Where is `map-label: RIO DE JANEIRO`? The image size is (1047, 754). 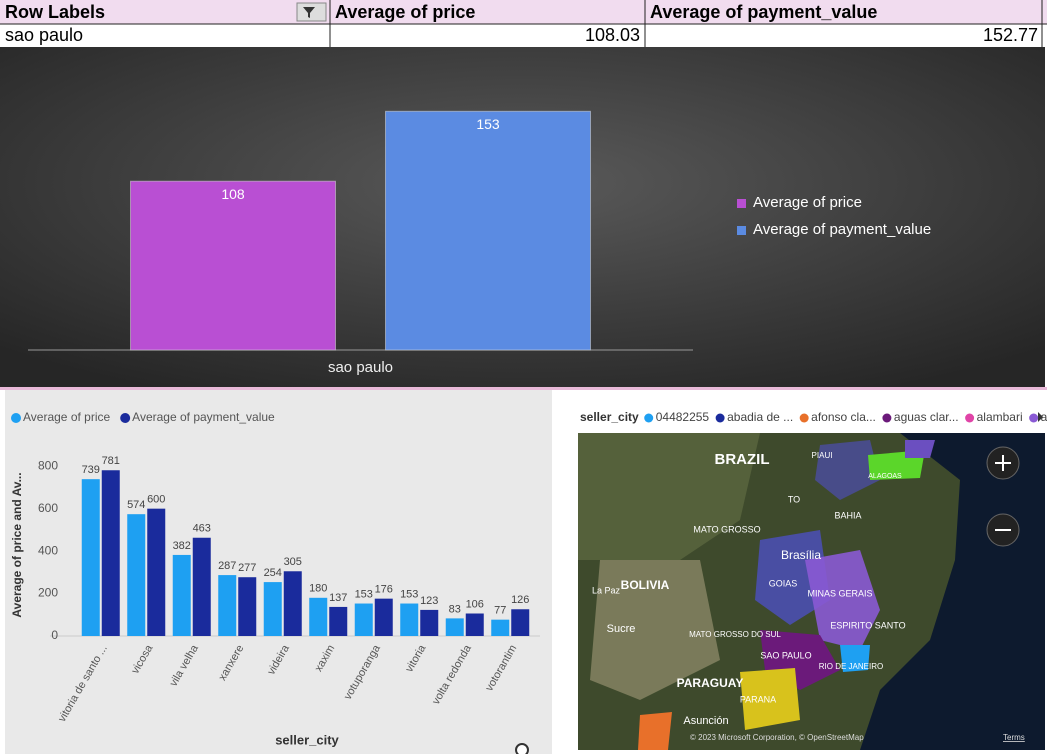 map-label: RIO DE JANEIRO is located at coordinates (851, 666).